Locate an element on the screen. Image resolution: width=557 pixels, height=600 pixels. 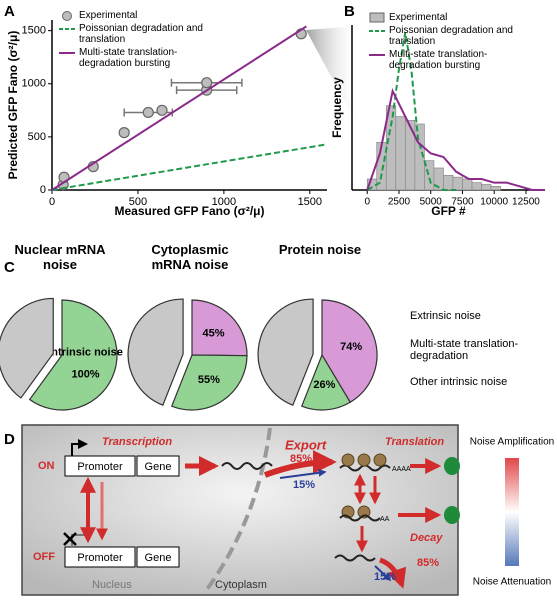
x-tick-label: 1500 is located at coordinates (310, 202).